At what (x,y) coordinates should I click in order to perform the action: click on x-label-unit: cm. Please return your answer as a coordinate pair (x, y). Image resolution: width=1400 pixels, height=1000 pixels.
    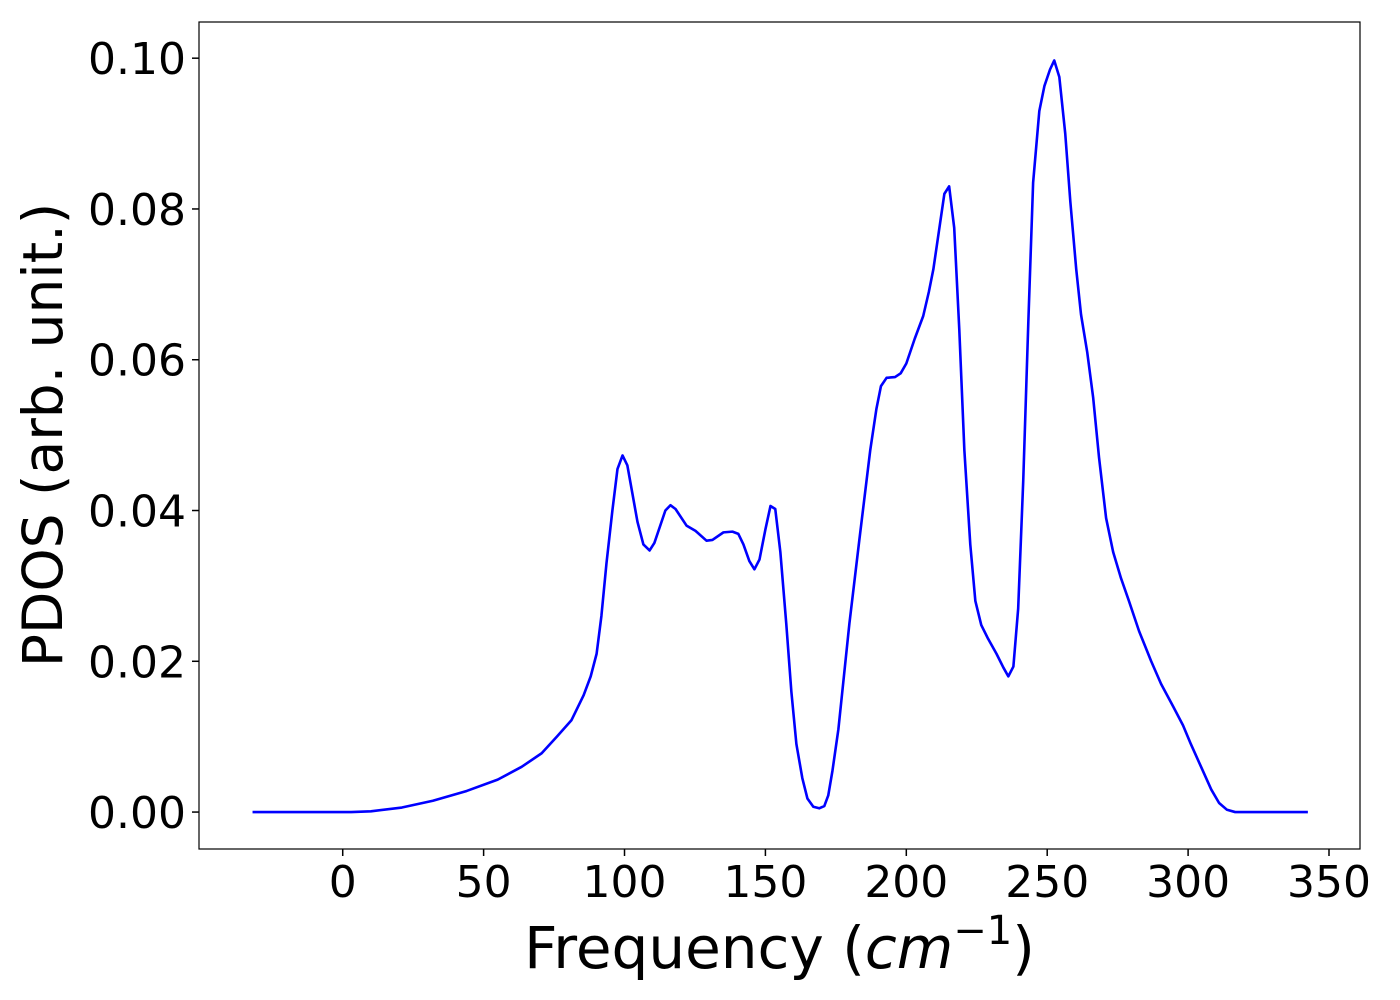
    Looking at the image, I should click on (909, 948).